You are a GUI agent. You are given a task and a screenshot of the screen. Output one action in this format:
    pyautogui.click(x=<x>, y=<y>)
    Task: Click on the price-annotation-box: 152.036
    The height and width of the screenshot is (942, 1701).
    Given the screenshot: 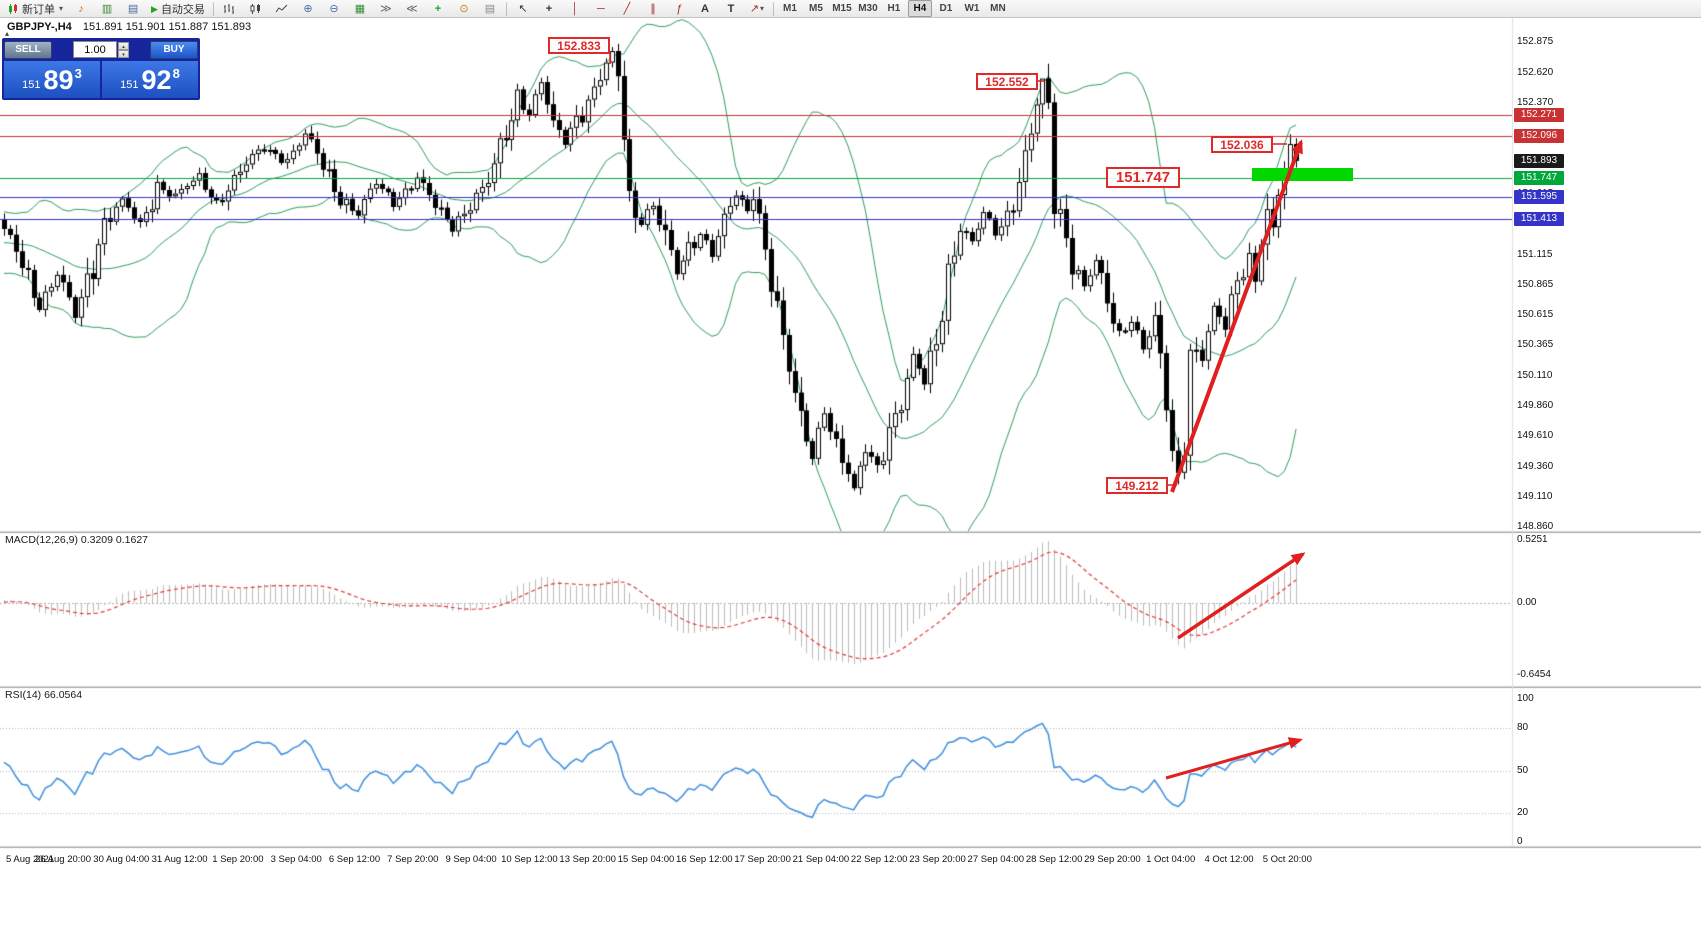 What is the action you would take?
    pyautogui.click(x=1242, y=144)
    